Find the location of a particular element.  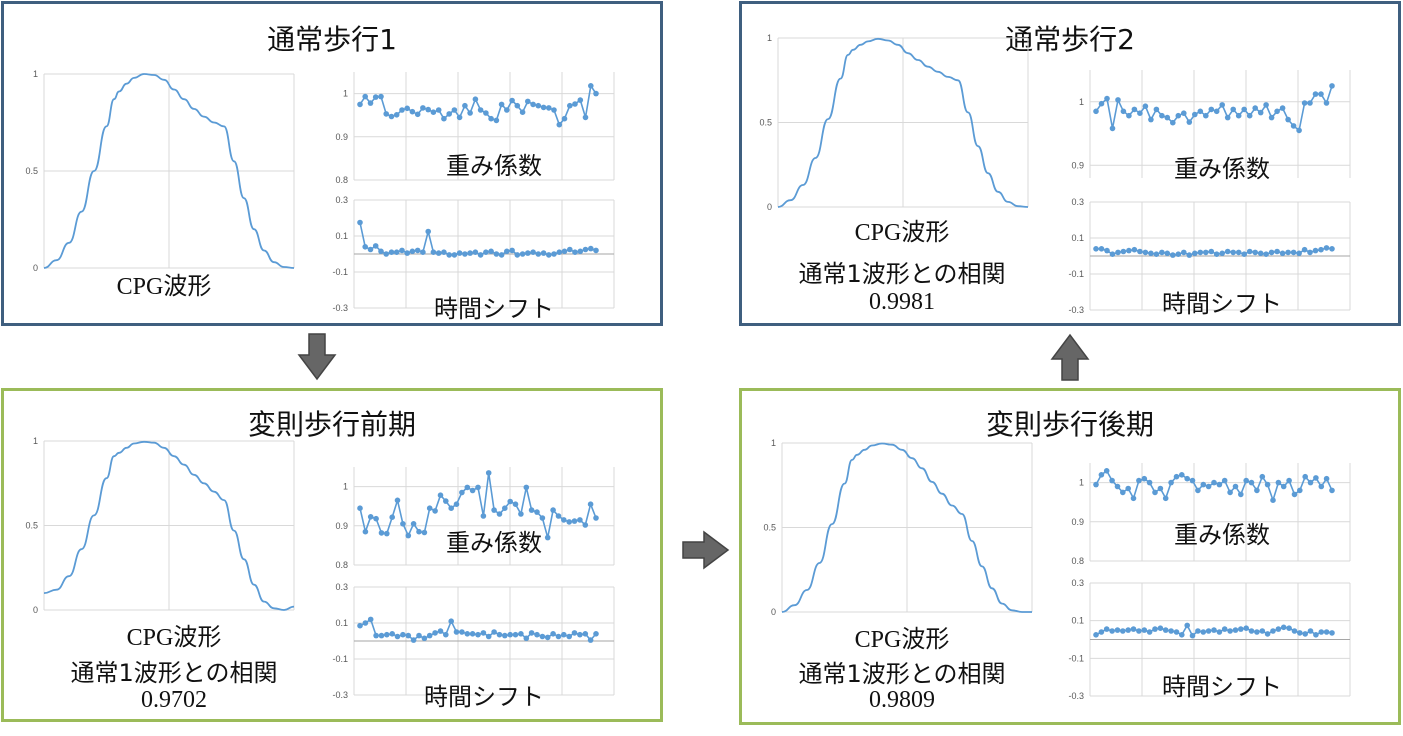

panel-title: 通常歩行1 is located at coordinates (332, 39).